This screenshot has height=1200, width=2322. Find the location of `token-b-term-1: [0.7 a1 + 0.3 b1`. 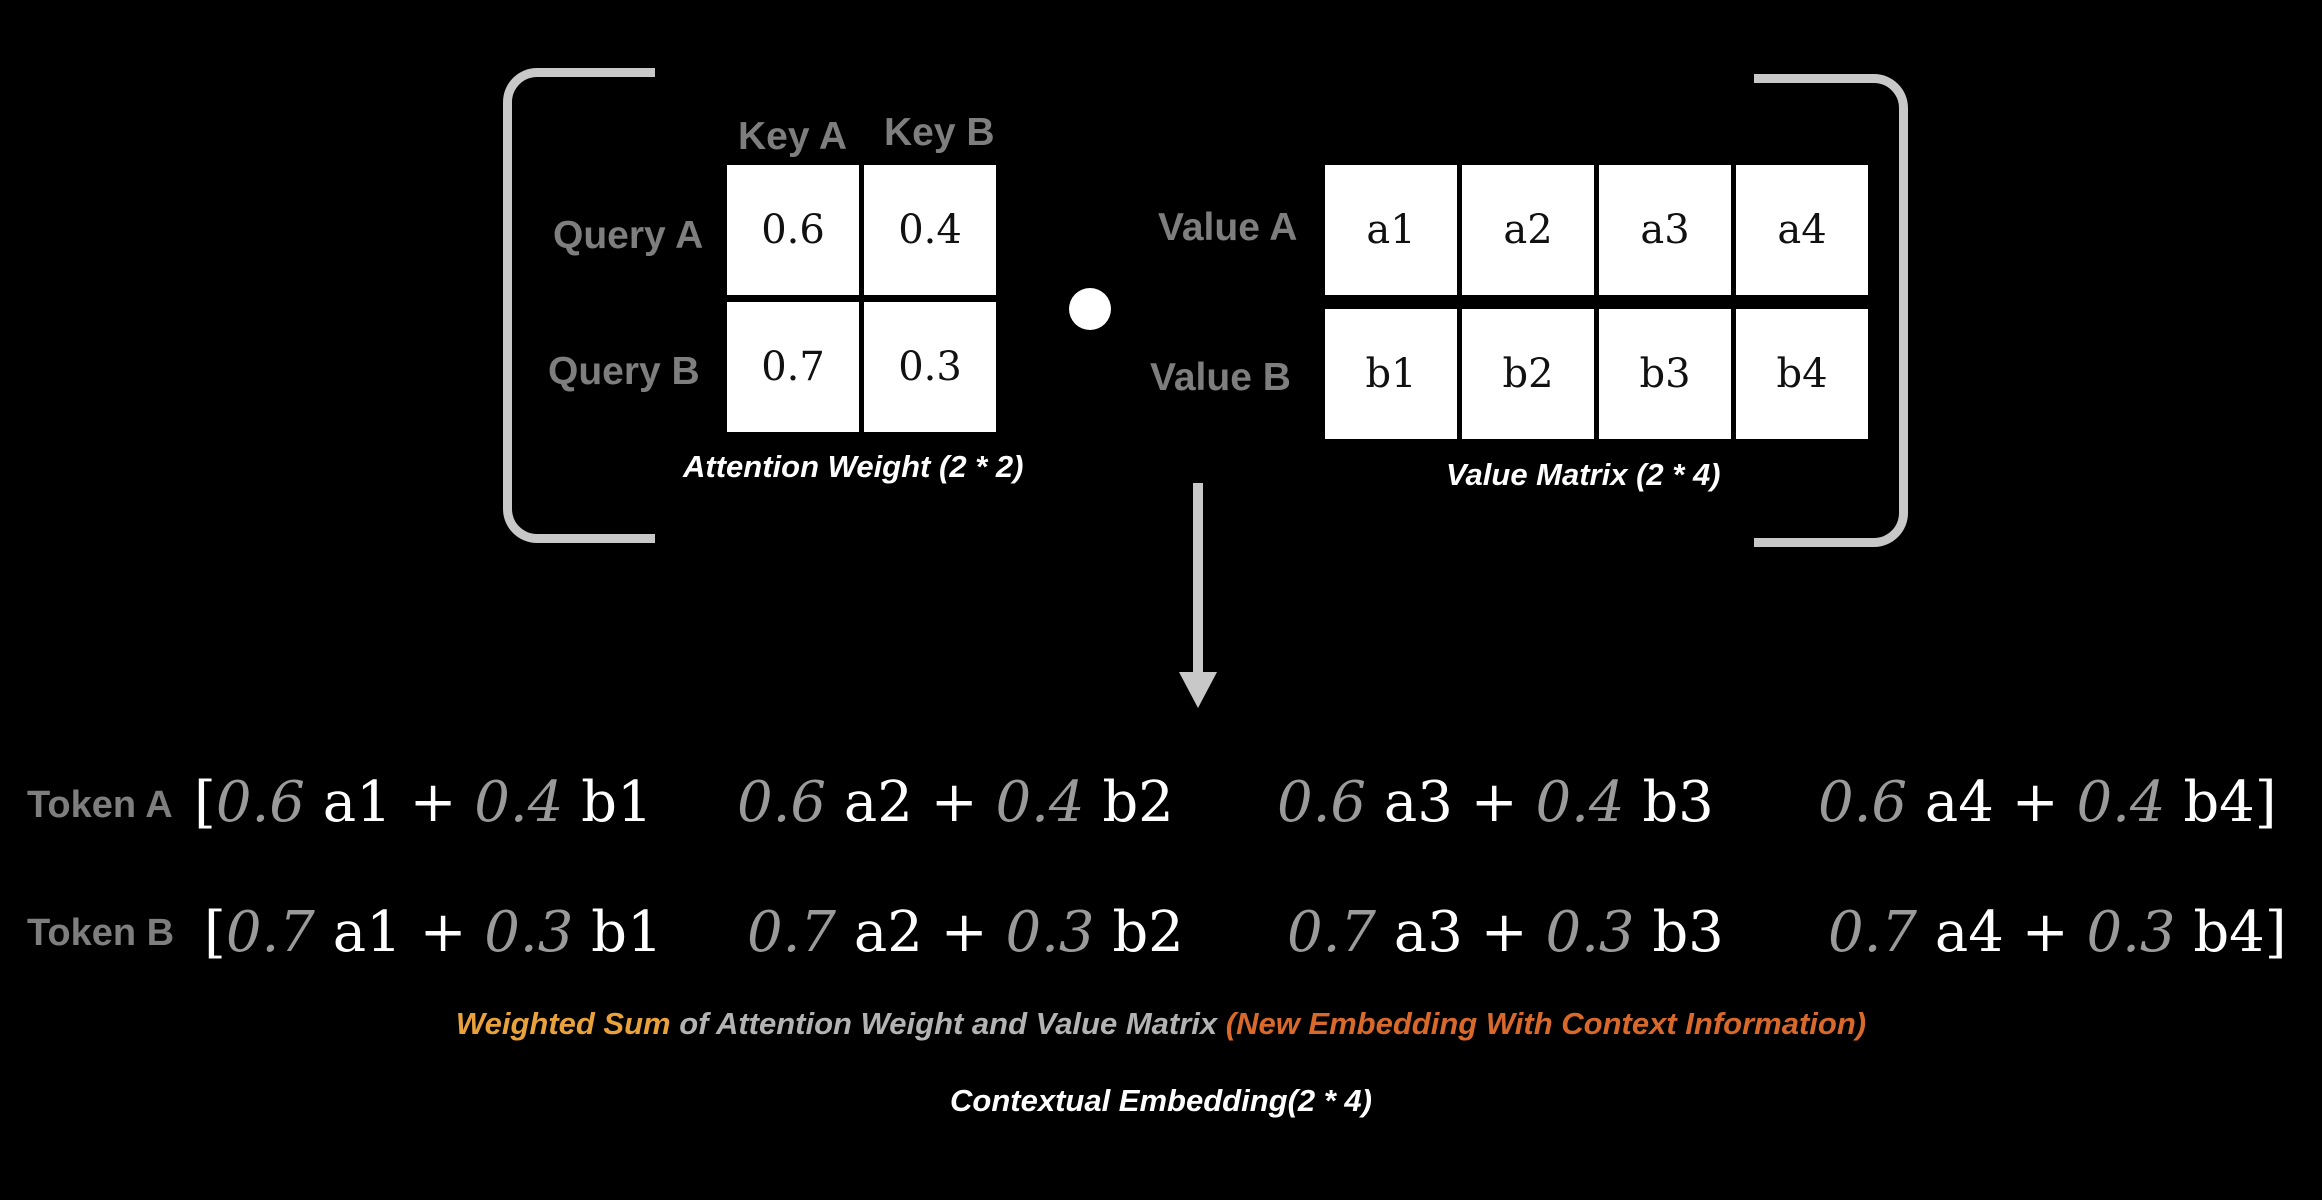

token-b-term-1: [0.7 a1 + 0.3 b1 is located at coordinates (433, 932).